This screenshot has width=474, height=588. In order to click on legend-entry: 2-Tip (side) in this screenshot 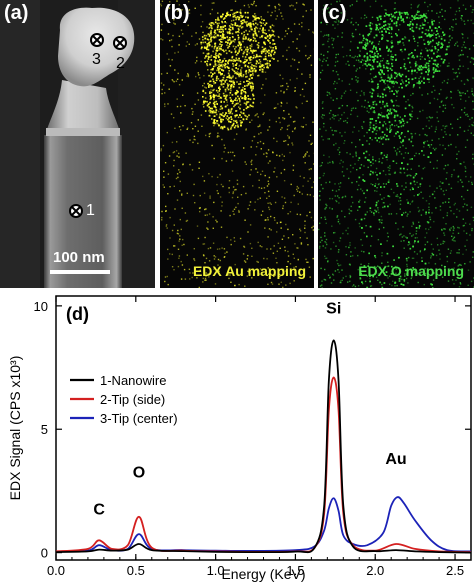, I will do `click(132, 399)`.